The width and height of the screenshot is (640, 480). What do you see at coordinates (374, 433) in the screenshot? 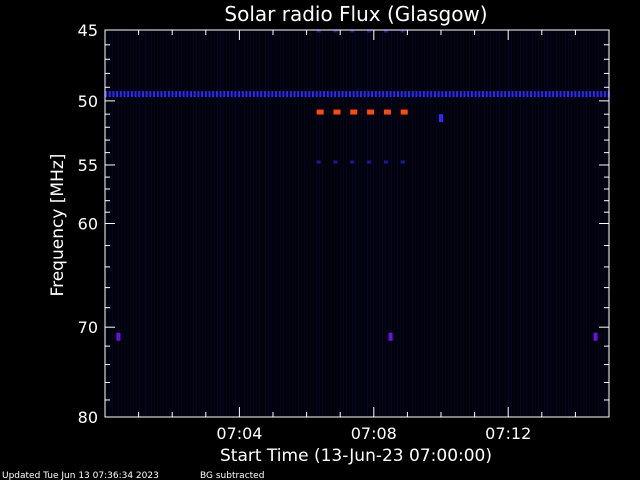
I see `x-tick-label: 07:08` at bounding box center [374, 433].